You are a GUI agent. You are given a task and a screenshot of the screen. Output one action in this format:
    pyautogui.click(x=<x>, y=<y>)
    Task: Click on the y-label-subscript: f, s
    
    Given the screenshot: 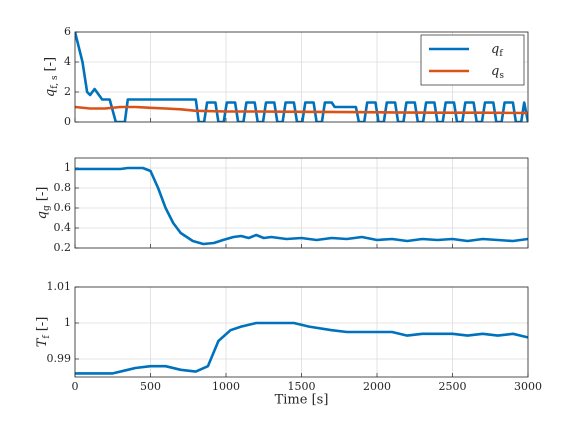 What is the action you would take?
    pyautogui.click(x=55, y=82)
    